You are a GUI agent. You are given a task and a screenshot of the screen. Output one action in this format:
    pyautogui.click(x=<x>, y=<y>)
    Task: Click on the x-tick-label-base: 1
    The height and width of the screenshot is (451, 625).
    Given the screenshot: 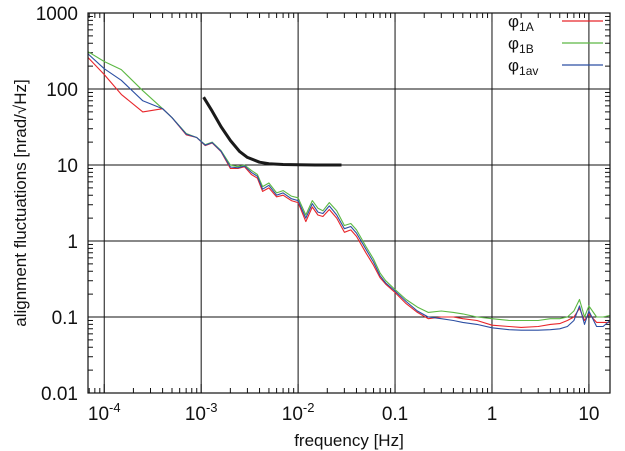 What is the action you would take?
    pyautogui.click(x=492, y=414)
    